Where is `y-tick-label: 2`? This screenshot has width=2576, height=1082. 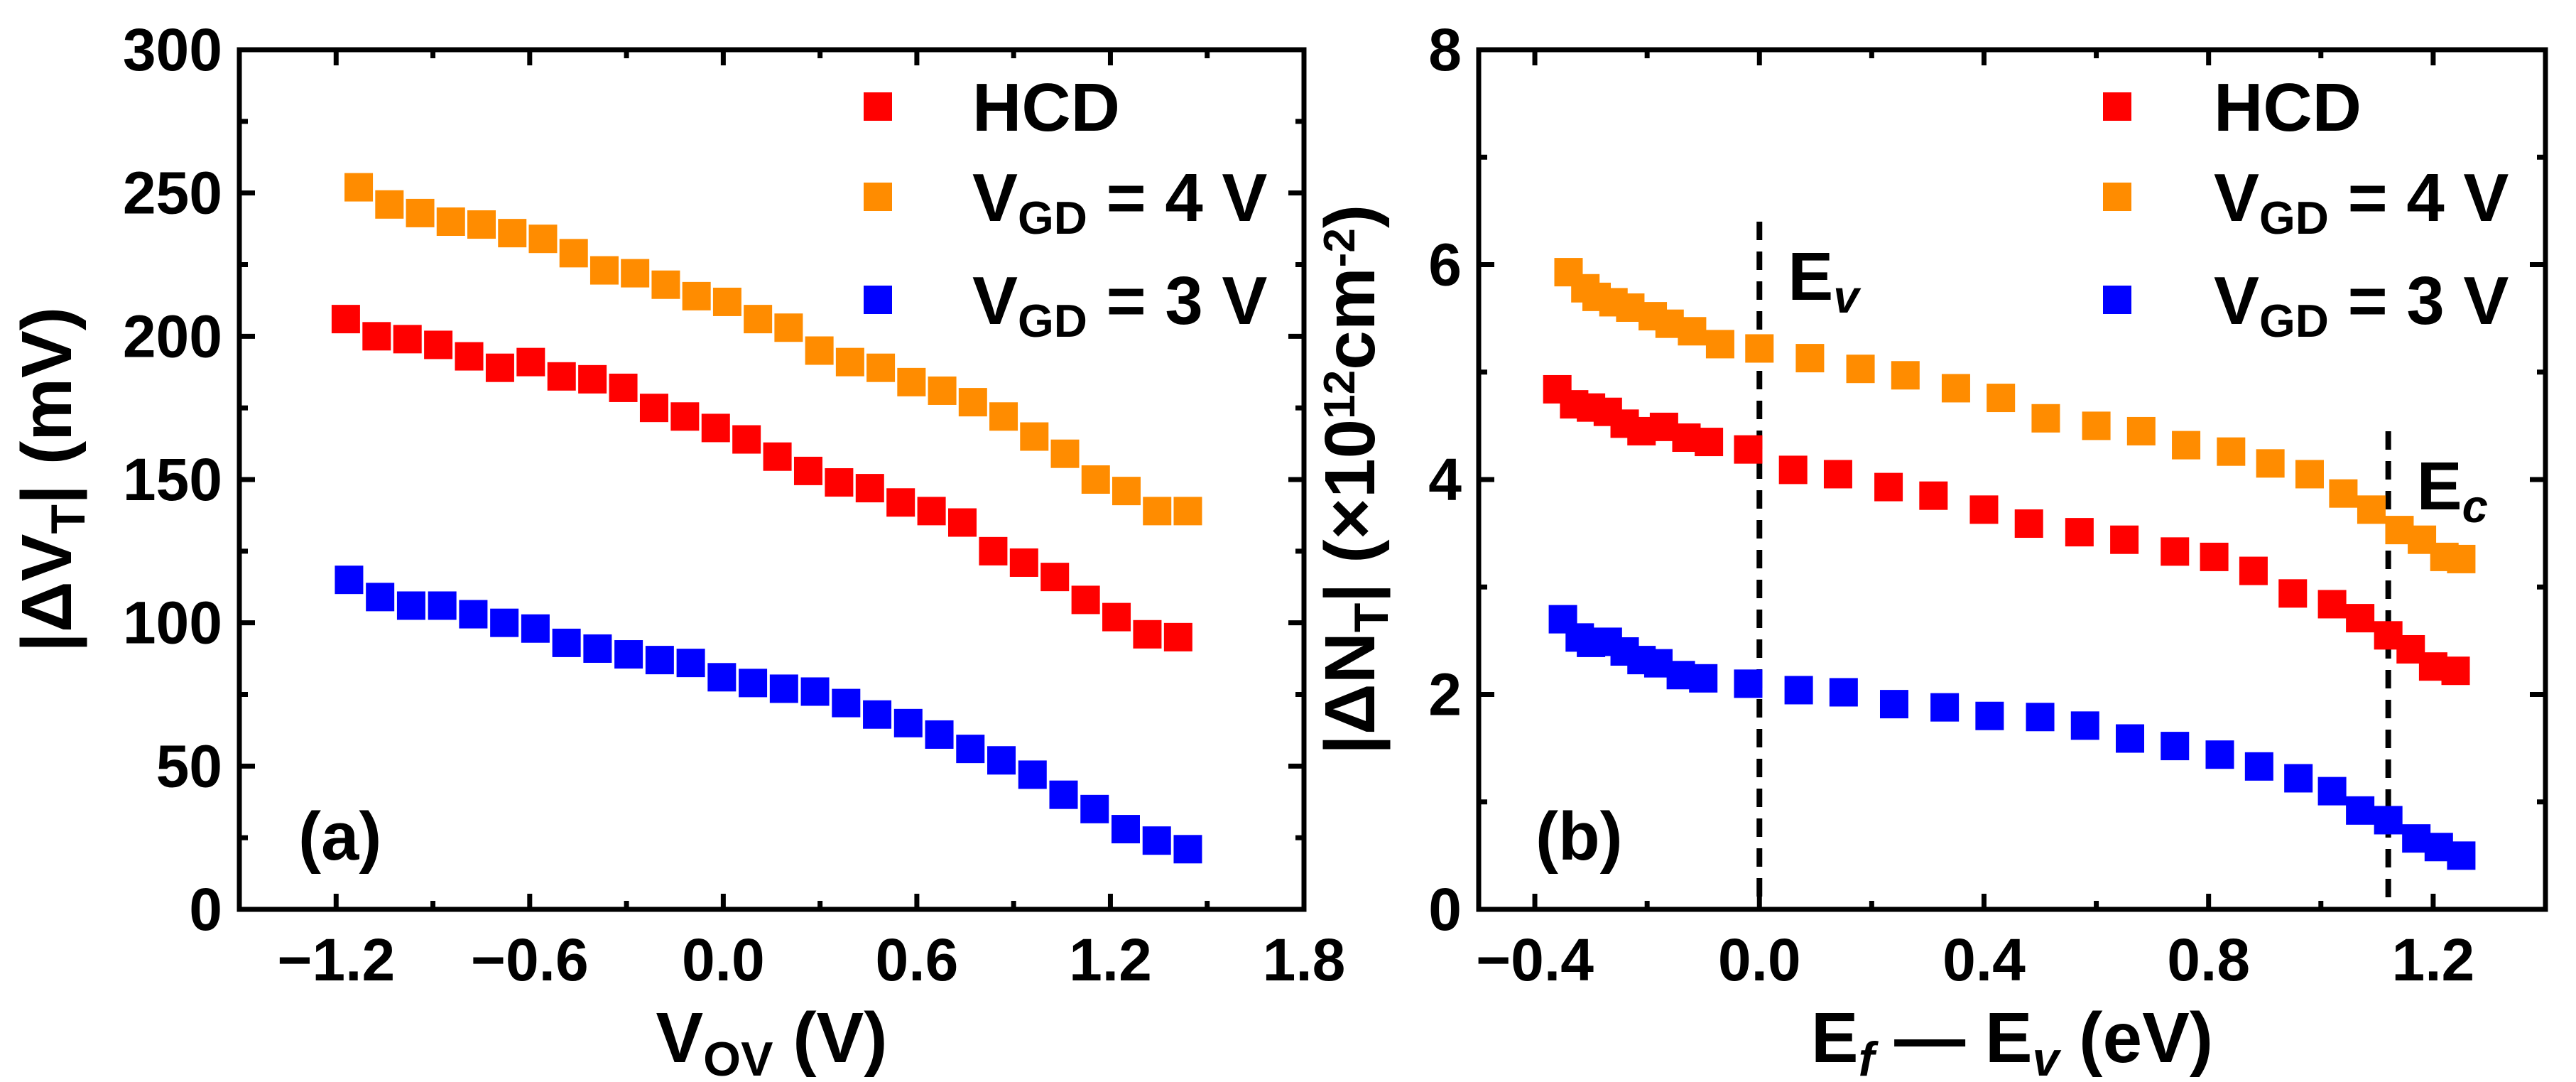 y-tick-label: 2 is located at coordinates (1445, 694).